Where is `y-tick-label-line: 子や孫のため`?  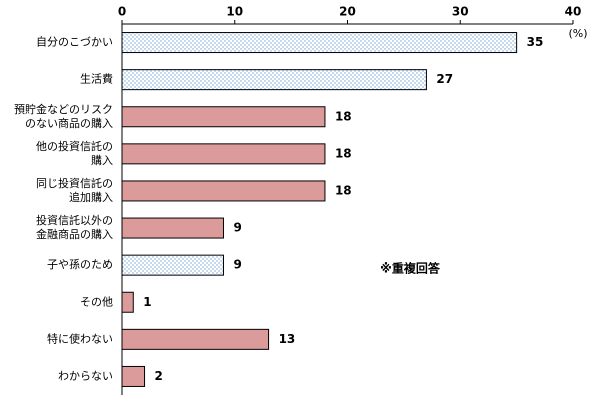
y-tick-label-line: 子や孫のため is located at coordinates (80, 264).